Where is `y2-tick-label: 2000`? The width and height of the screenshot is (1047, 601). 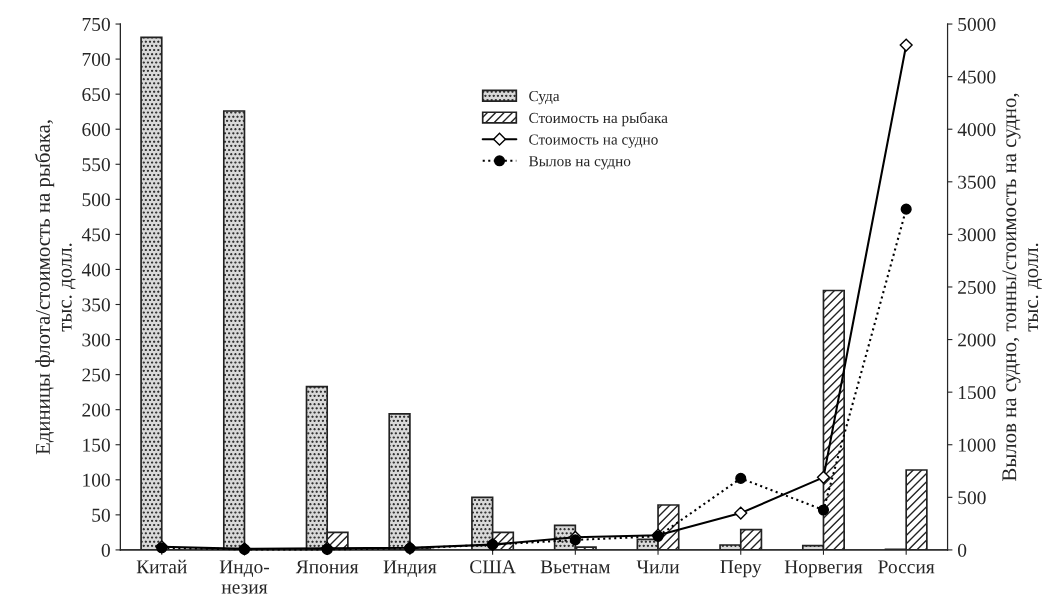
y2-tick-label: 2000 is located at coordinates (977, 340).